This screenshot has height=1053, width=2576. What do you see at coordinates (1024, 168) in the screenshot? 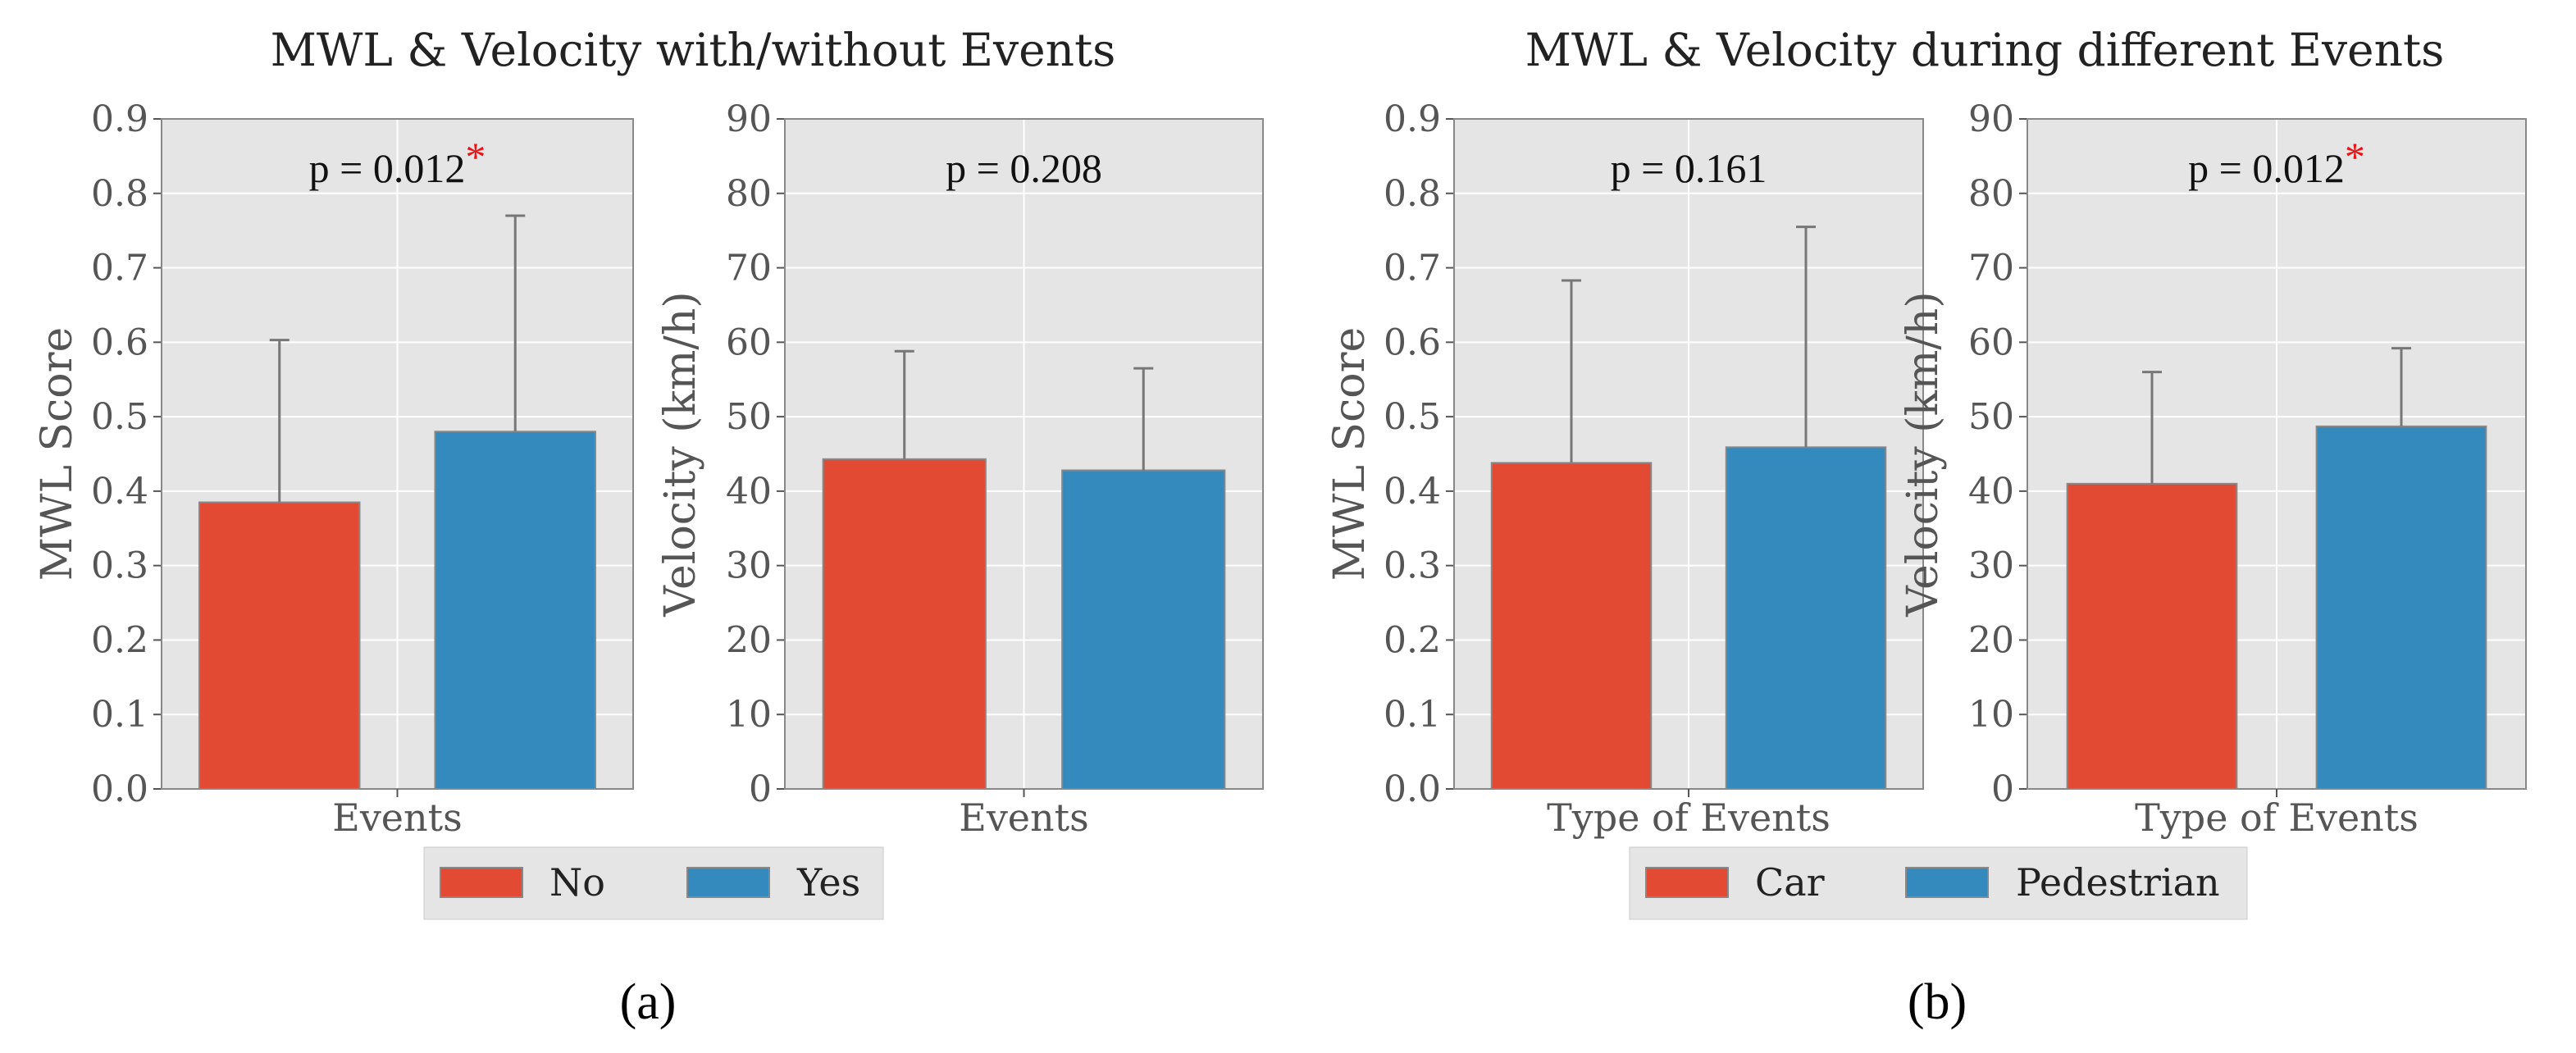
I see `p-value-annotation: p = 0.208` at bounding box center [1024, 168].